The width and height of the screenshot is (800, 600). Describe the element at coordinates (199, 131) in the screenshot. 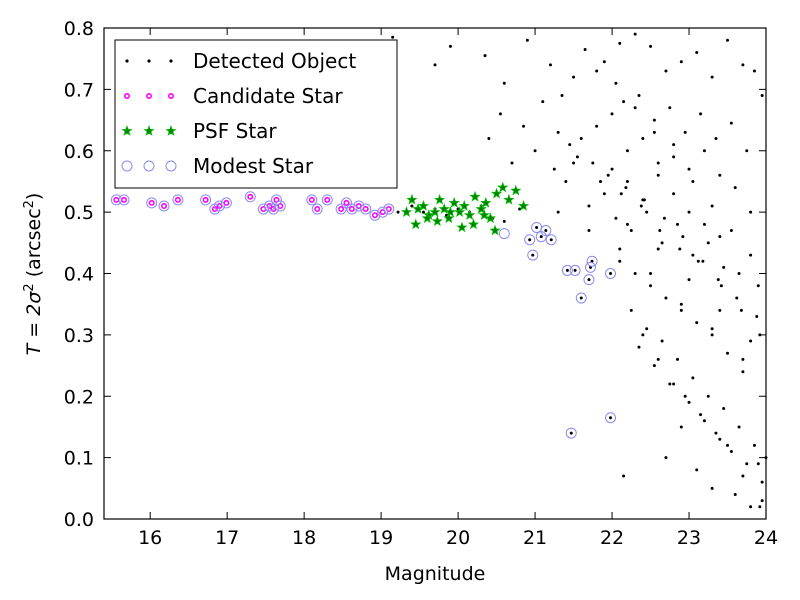

I see `legend-entry-psf: PSF Star` at that location.